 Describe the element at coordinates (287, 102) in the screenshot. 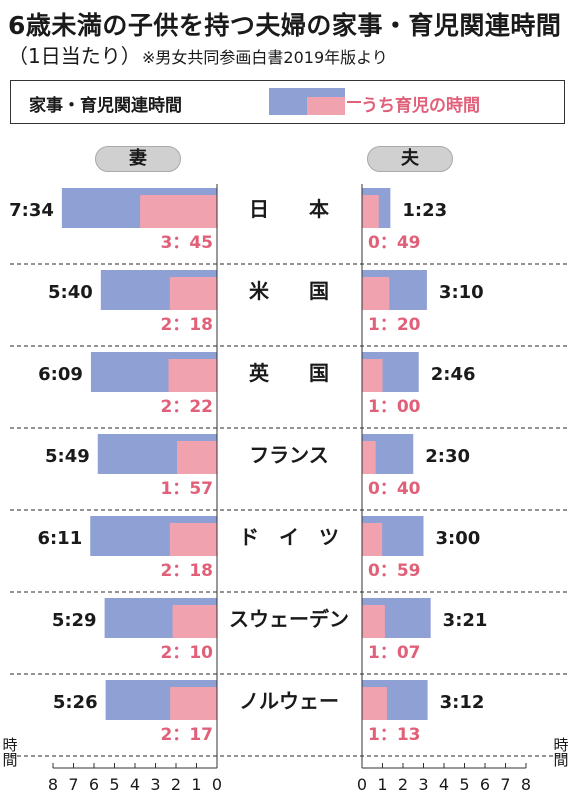

I see `legend: 家事・育児関連時間 うち育児の時間` at that location.